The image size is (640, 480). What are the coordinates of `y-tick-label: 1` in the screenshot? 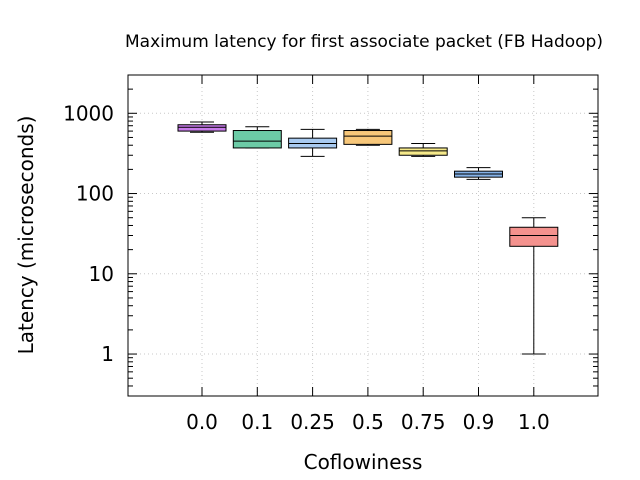 It's located at (107, 354).